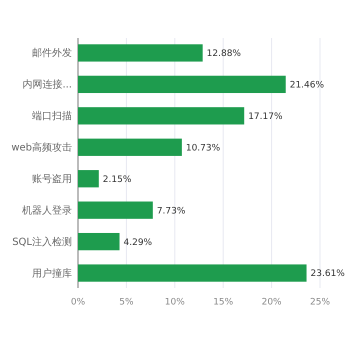 The width and height of the screenshot is (350, 350). What do you see at coordinates (117, 179) in the screenshot?
I see `data-label: 2.15%` at bounding box center [117, 179].